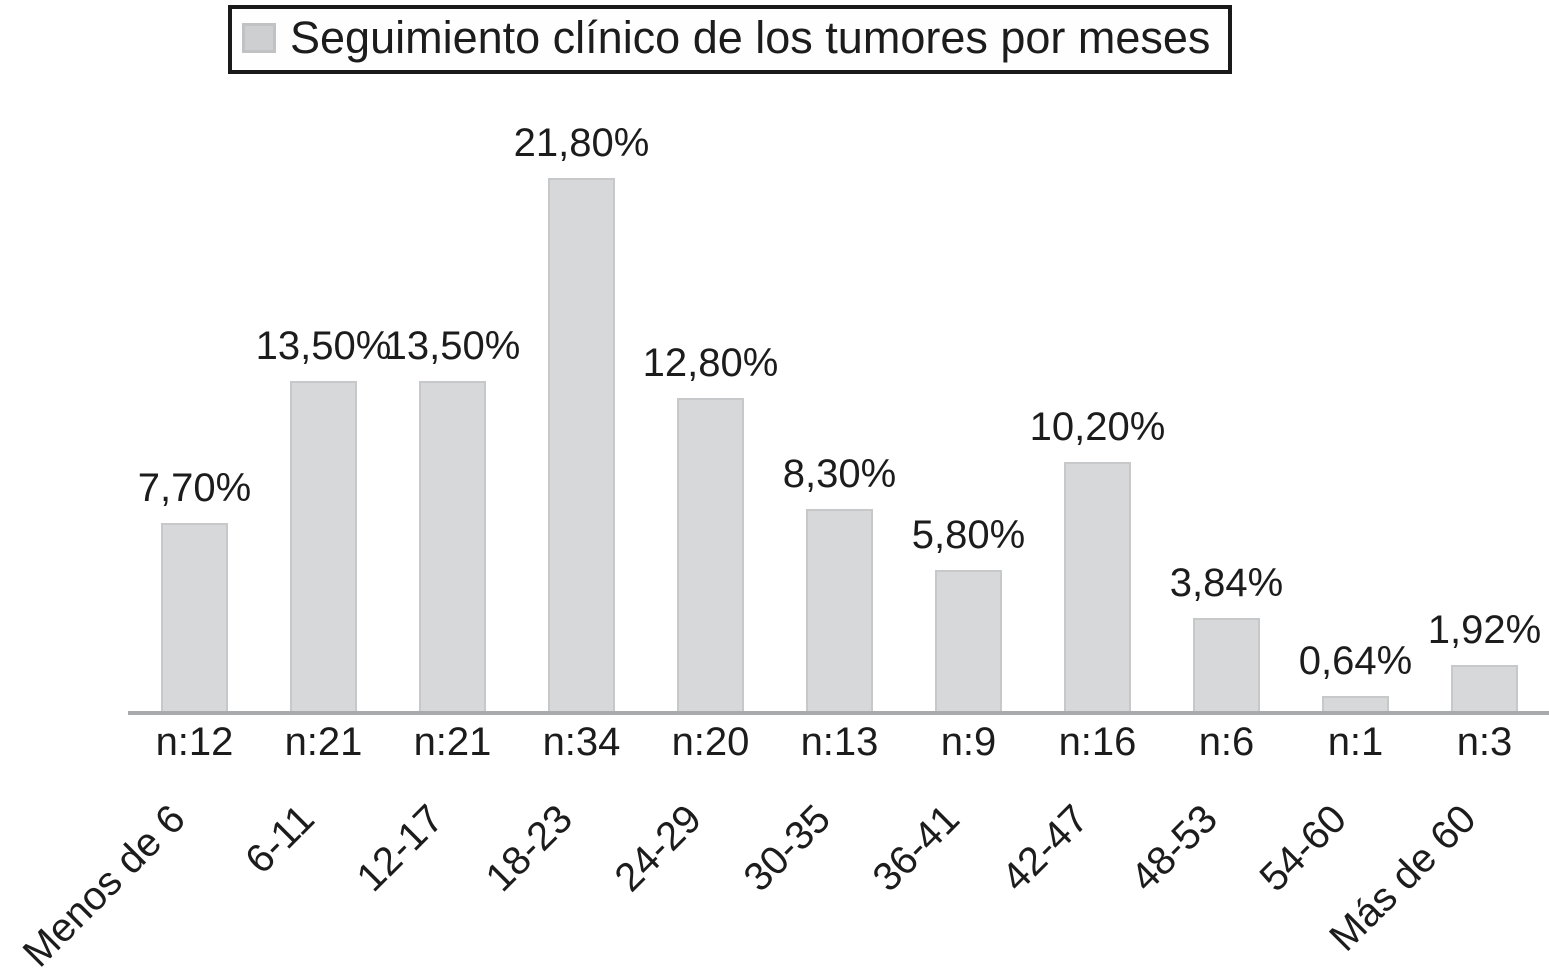 This screenshot has height=976, width=1549. What do you see at coordinates (658, 848) in the screenshot?
I see `category-label: 24-29` at bounding box center [658, 848].